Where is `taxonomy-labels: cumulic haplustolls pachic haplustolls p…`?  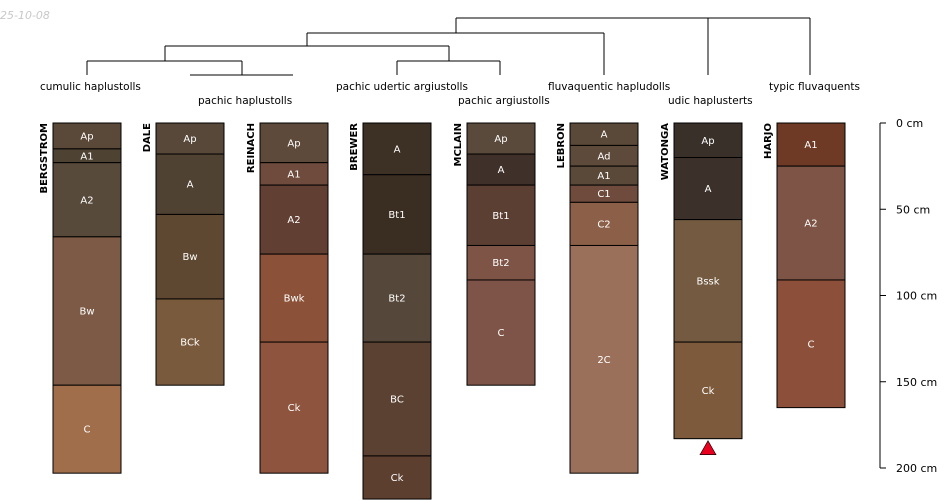 taxonomy-labels: cumulic haplustolls pachic haplustolls p… is located at coordinates (450, 94).